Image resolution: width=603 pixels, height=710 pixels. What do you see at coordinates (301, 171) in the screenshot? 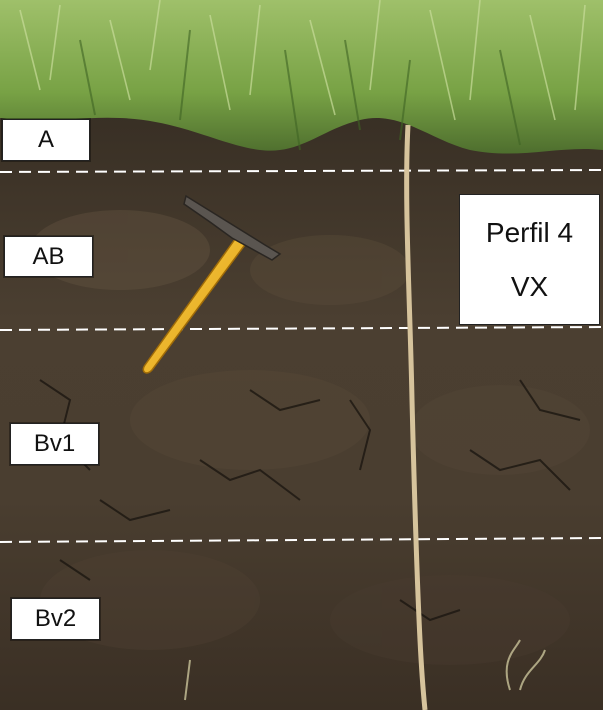
I see `boundary-a-ab` at bounding box center [301, 171].